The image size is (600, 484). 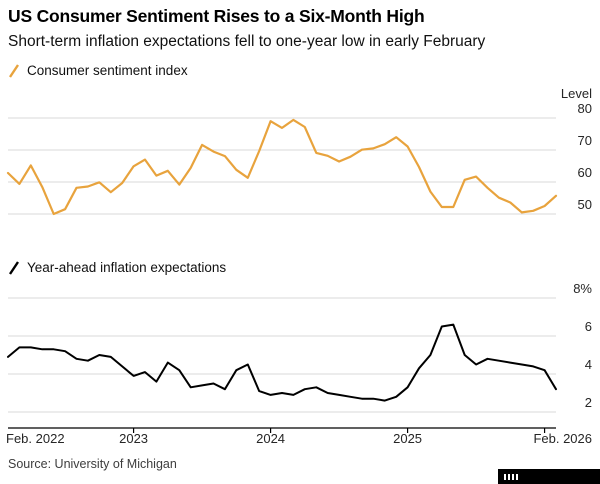 What do you see at coordinates (585, 204) in the screenshot?
I see `y-axis-tick-label: 50` at bounding box center [585, 204].